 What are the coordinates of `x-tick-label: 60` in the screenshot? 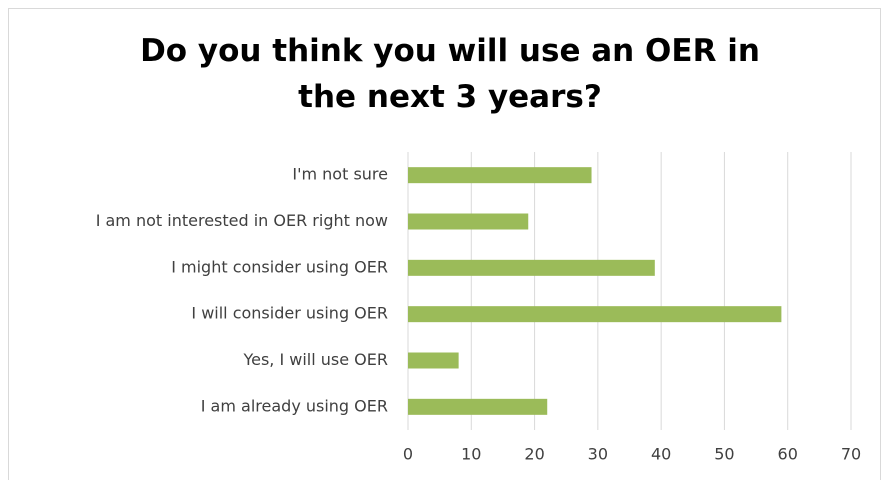 It's located at (788, 454).